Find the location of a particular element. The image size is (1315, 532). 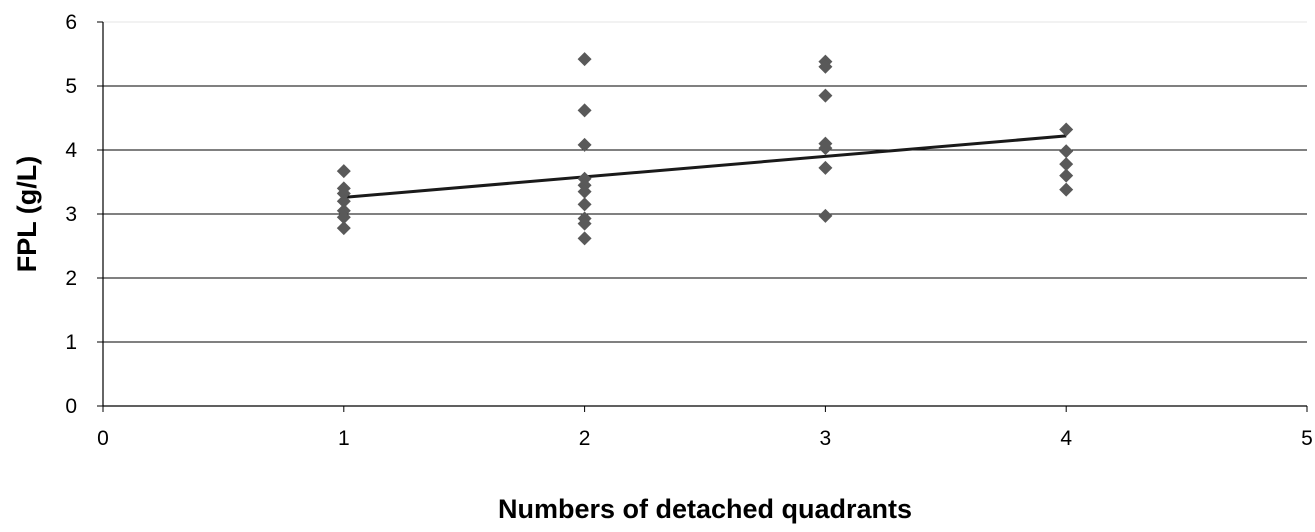

x-tick-label-4: 4 is located at coordinates (1066, 438).